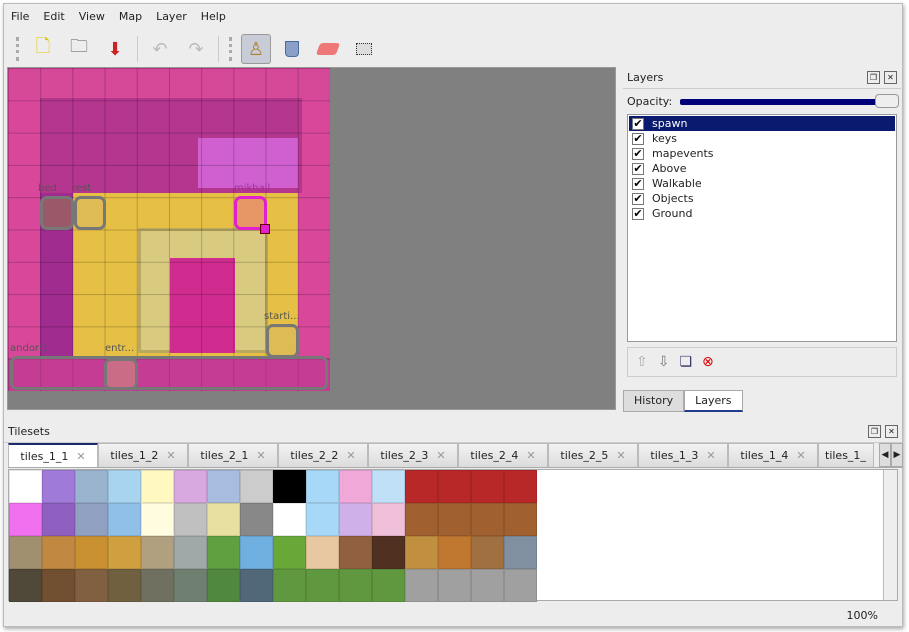 The image size is (909, 632). Describe the element at coordinates (762, 198) in the screenshot. I see `layer-row: ✔ Objects` at that location.